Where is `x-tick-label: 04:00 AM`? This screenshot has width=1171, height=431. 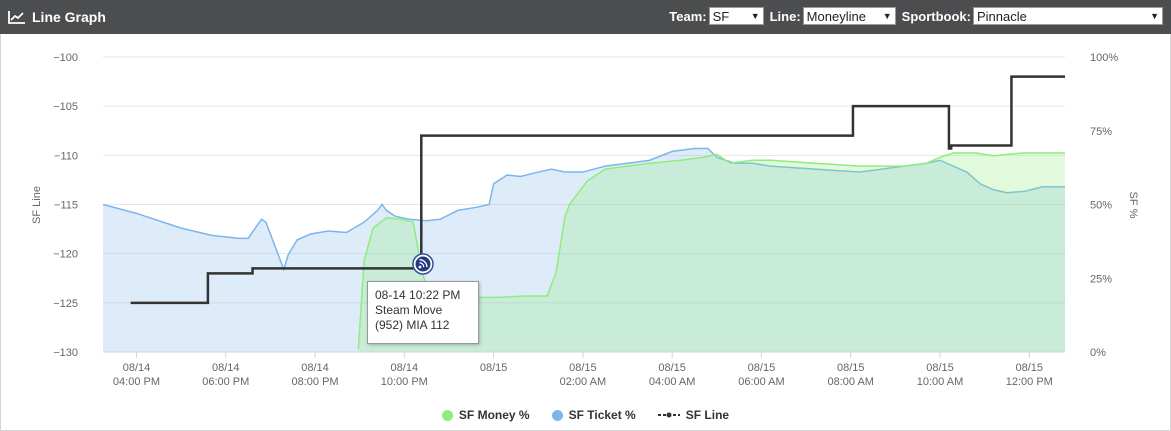 x-tick-label: 04:00 AM is located at coordinates (672, 382).